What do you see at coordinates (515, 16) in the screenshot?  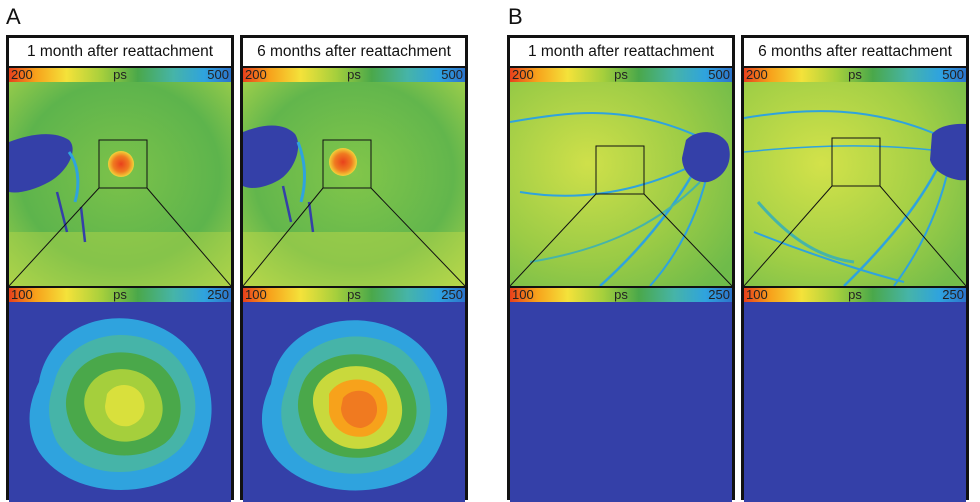 I see `section-label-b: B` at bounding box center [515, 16].